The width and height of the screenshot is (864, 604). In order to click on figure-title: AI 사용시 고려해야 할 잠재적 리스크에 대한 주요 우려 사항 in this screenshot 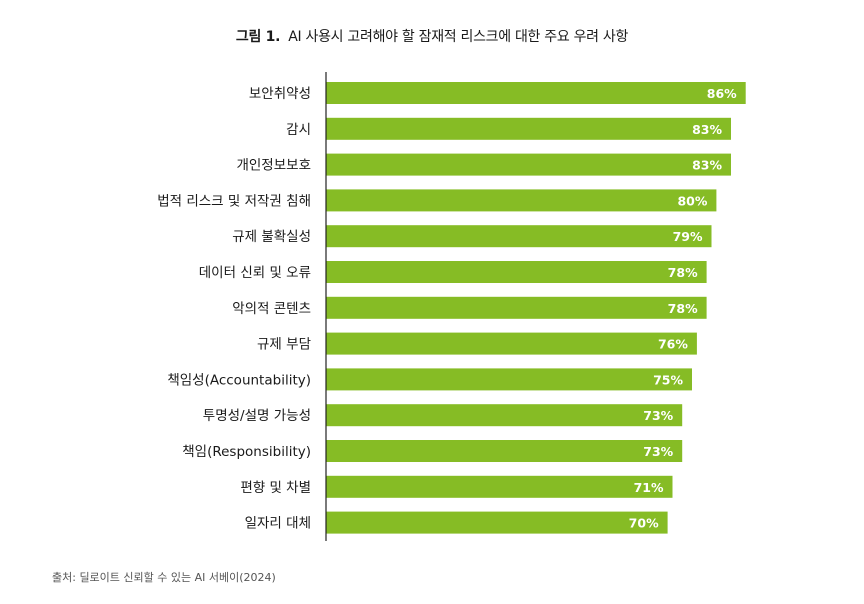, I will do `click(458, 37)`.